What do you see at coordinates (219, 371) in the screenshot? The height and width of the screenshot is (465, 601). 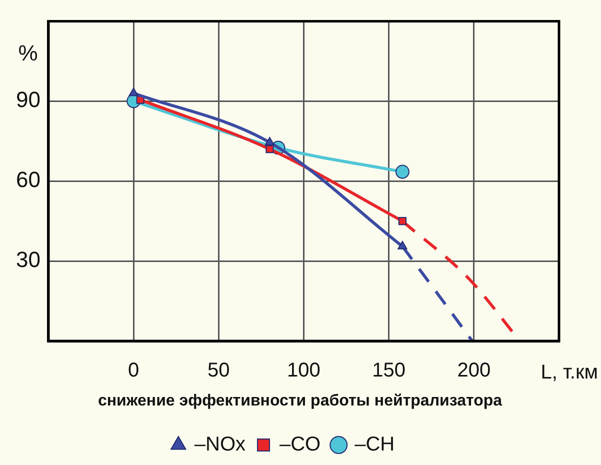 I see `x-tick-label: 50` at bounding box center [219, 371].